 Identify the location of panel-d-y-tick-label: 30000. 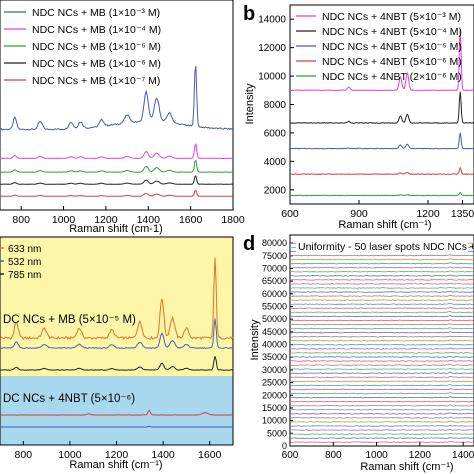
(274, 370).